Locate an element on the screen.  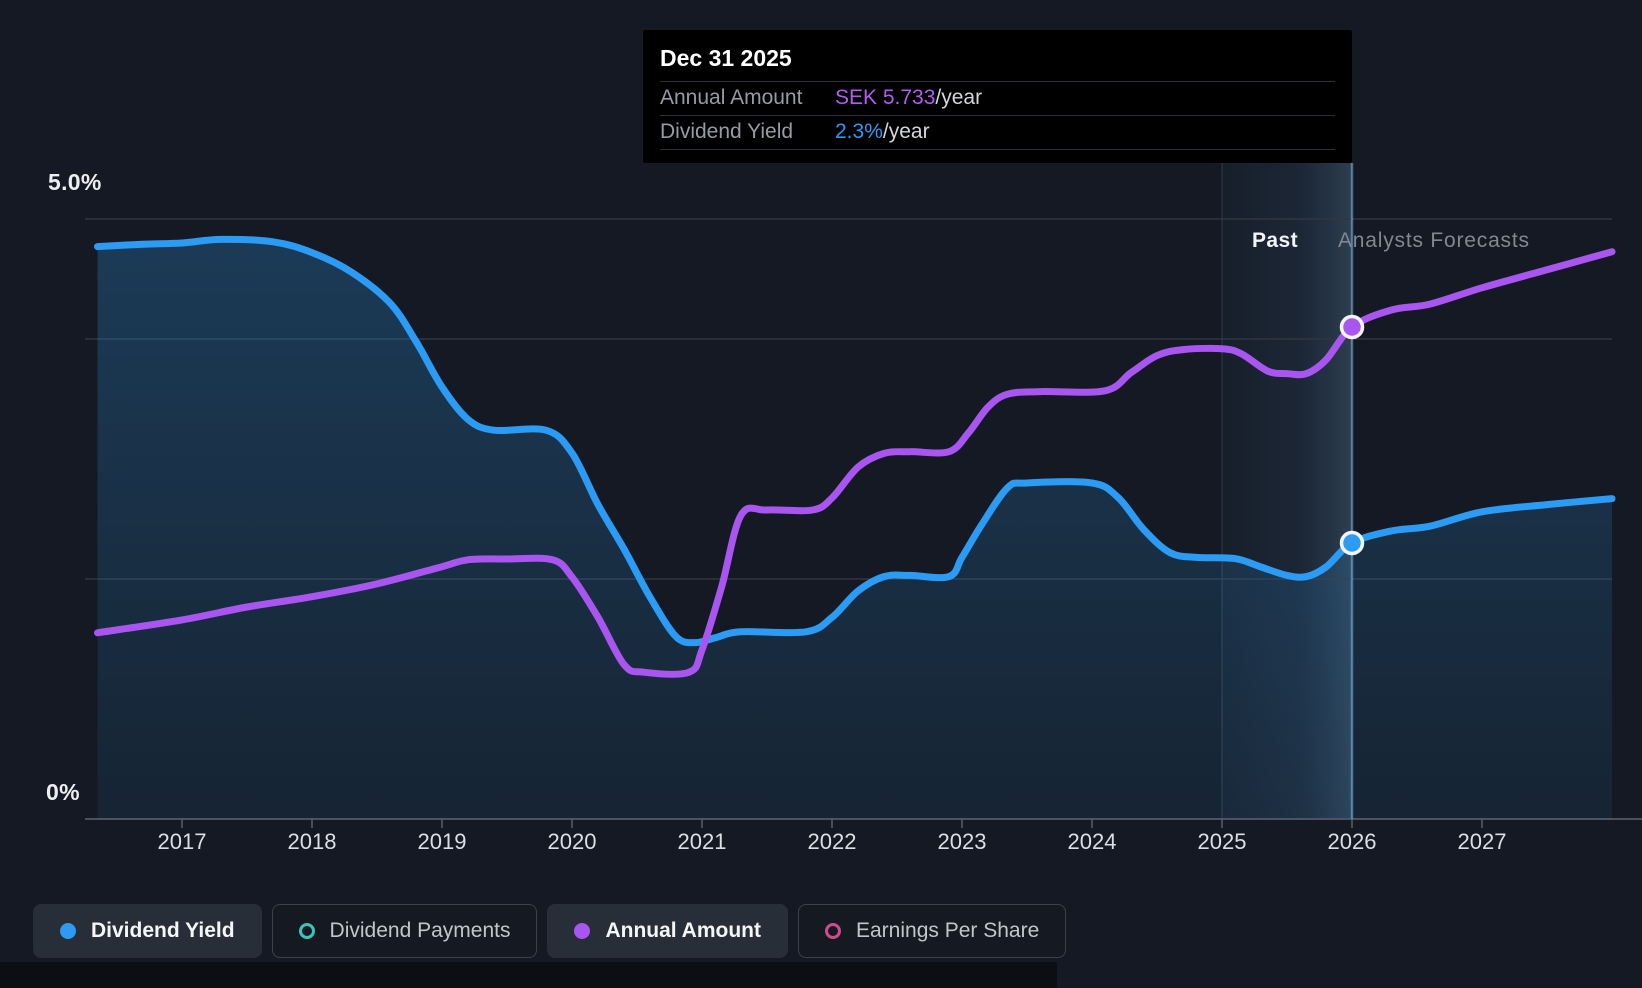
legend-item-label: Earnings Per Share is located at coordinates (948, 930).